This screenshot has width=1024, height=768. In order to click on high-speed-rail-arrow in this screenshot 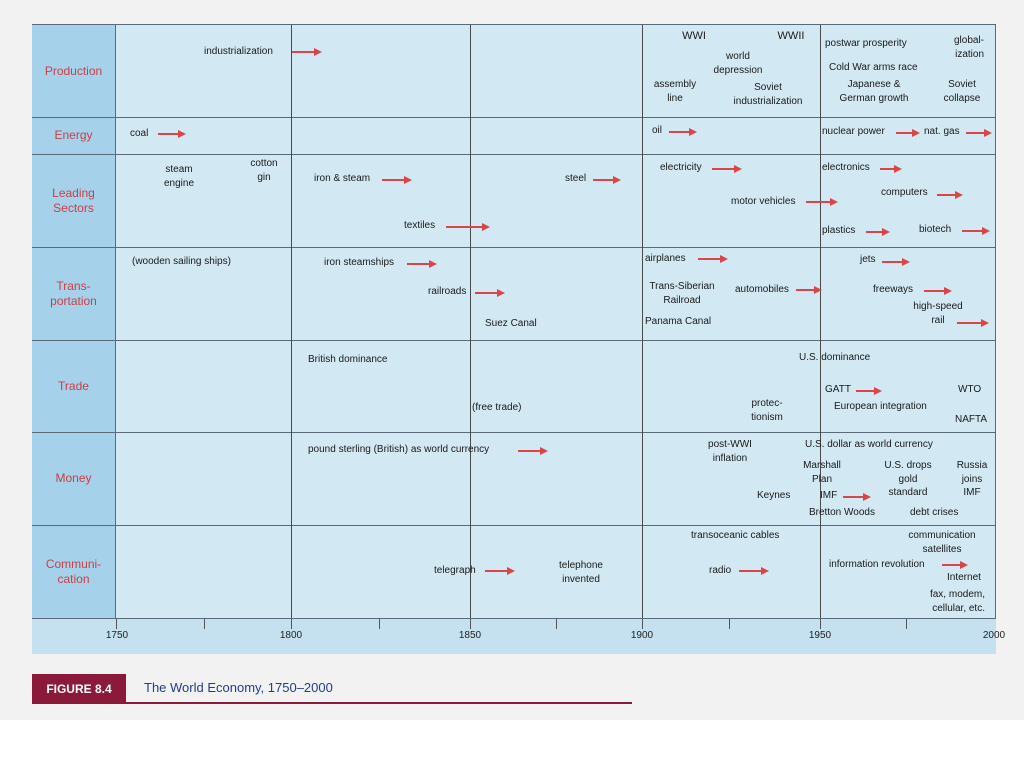, I will do `click(973, 323)`.